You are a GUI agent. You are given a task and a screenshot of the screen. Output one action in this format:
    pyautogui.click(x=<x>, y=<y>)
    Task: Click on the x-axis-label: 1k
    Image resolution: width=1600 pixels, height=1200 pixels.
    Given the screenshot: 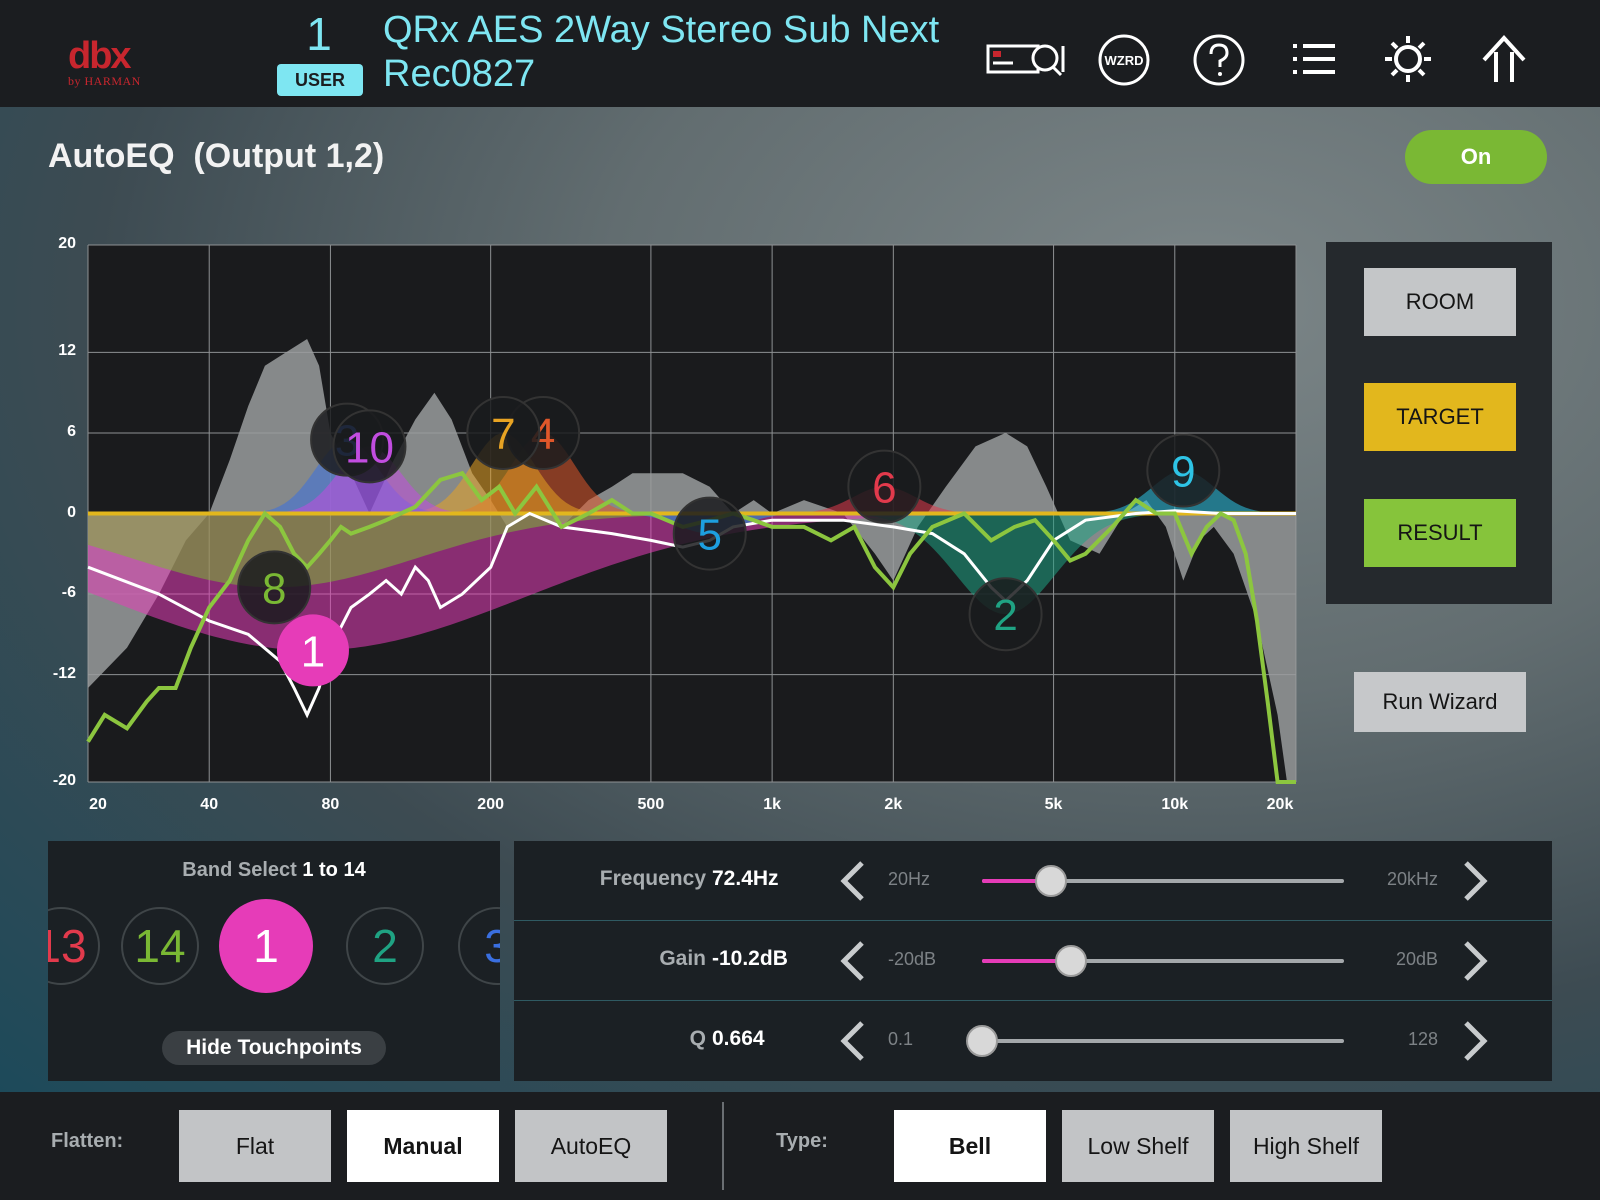 What is the action you would take?
    pyautogui.click(x=772, y=804)
    